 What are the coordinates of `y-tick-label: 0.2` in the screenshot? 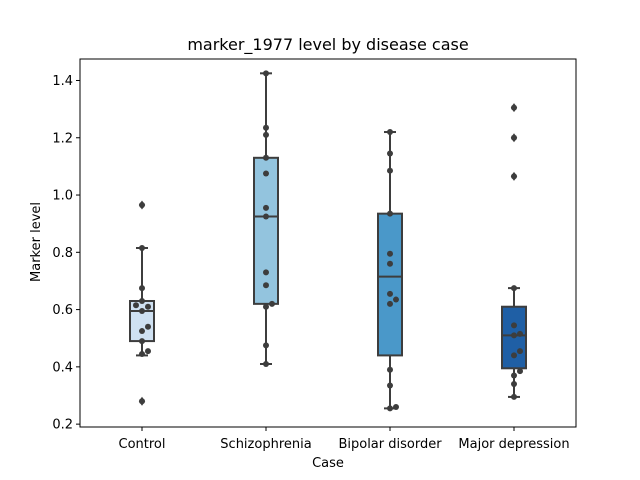 It's located at (62, 425).